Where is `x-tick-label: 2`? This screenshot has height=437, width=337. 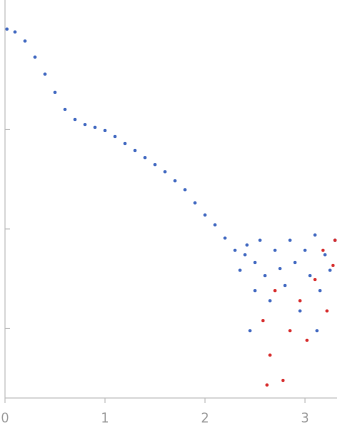 x-tick-label: 2 is located at coordinates (205, 419).